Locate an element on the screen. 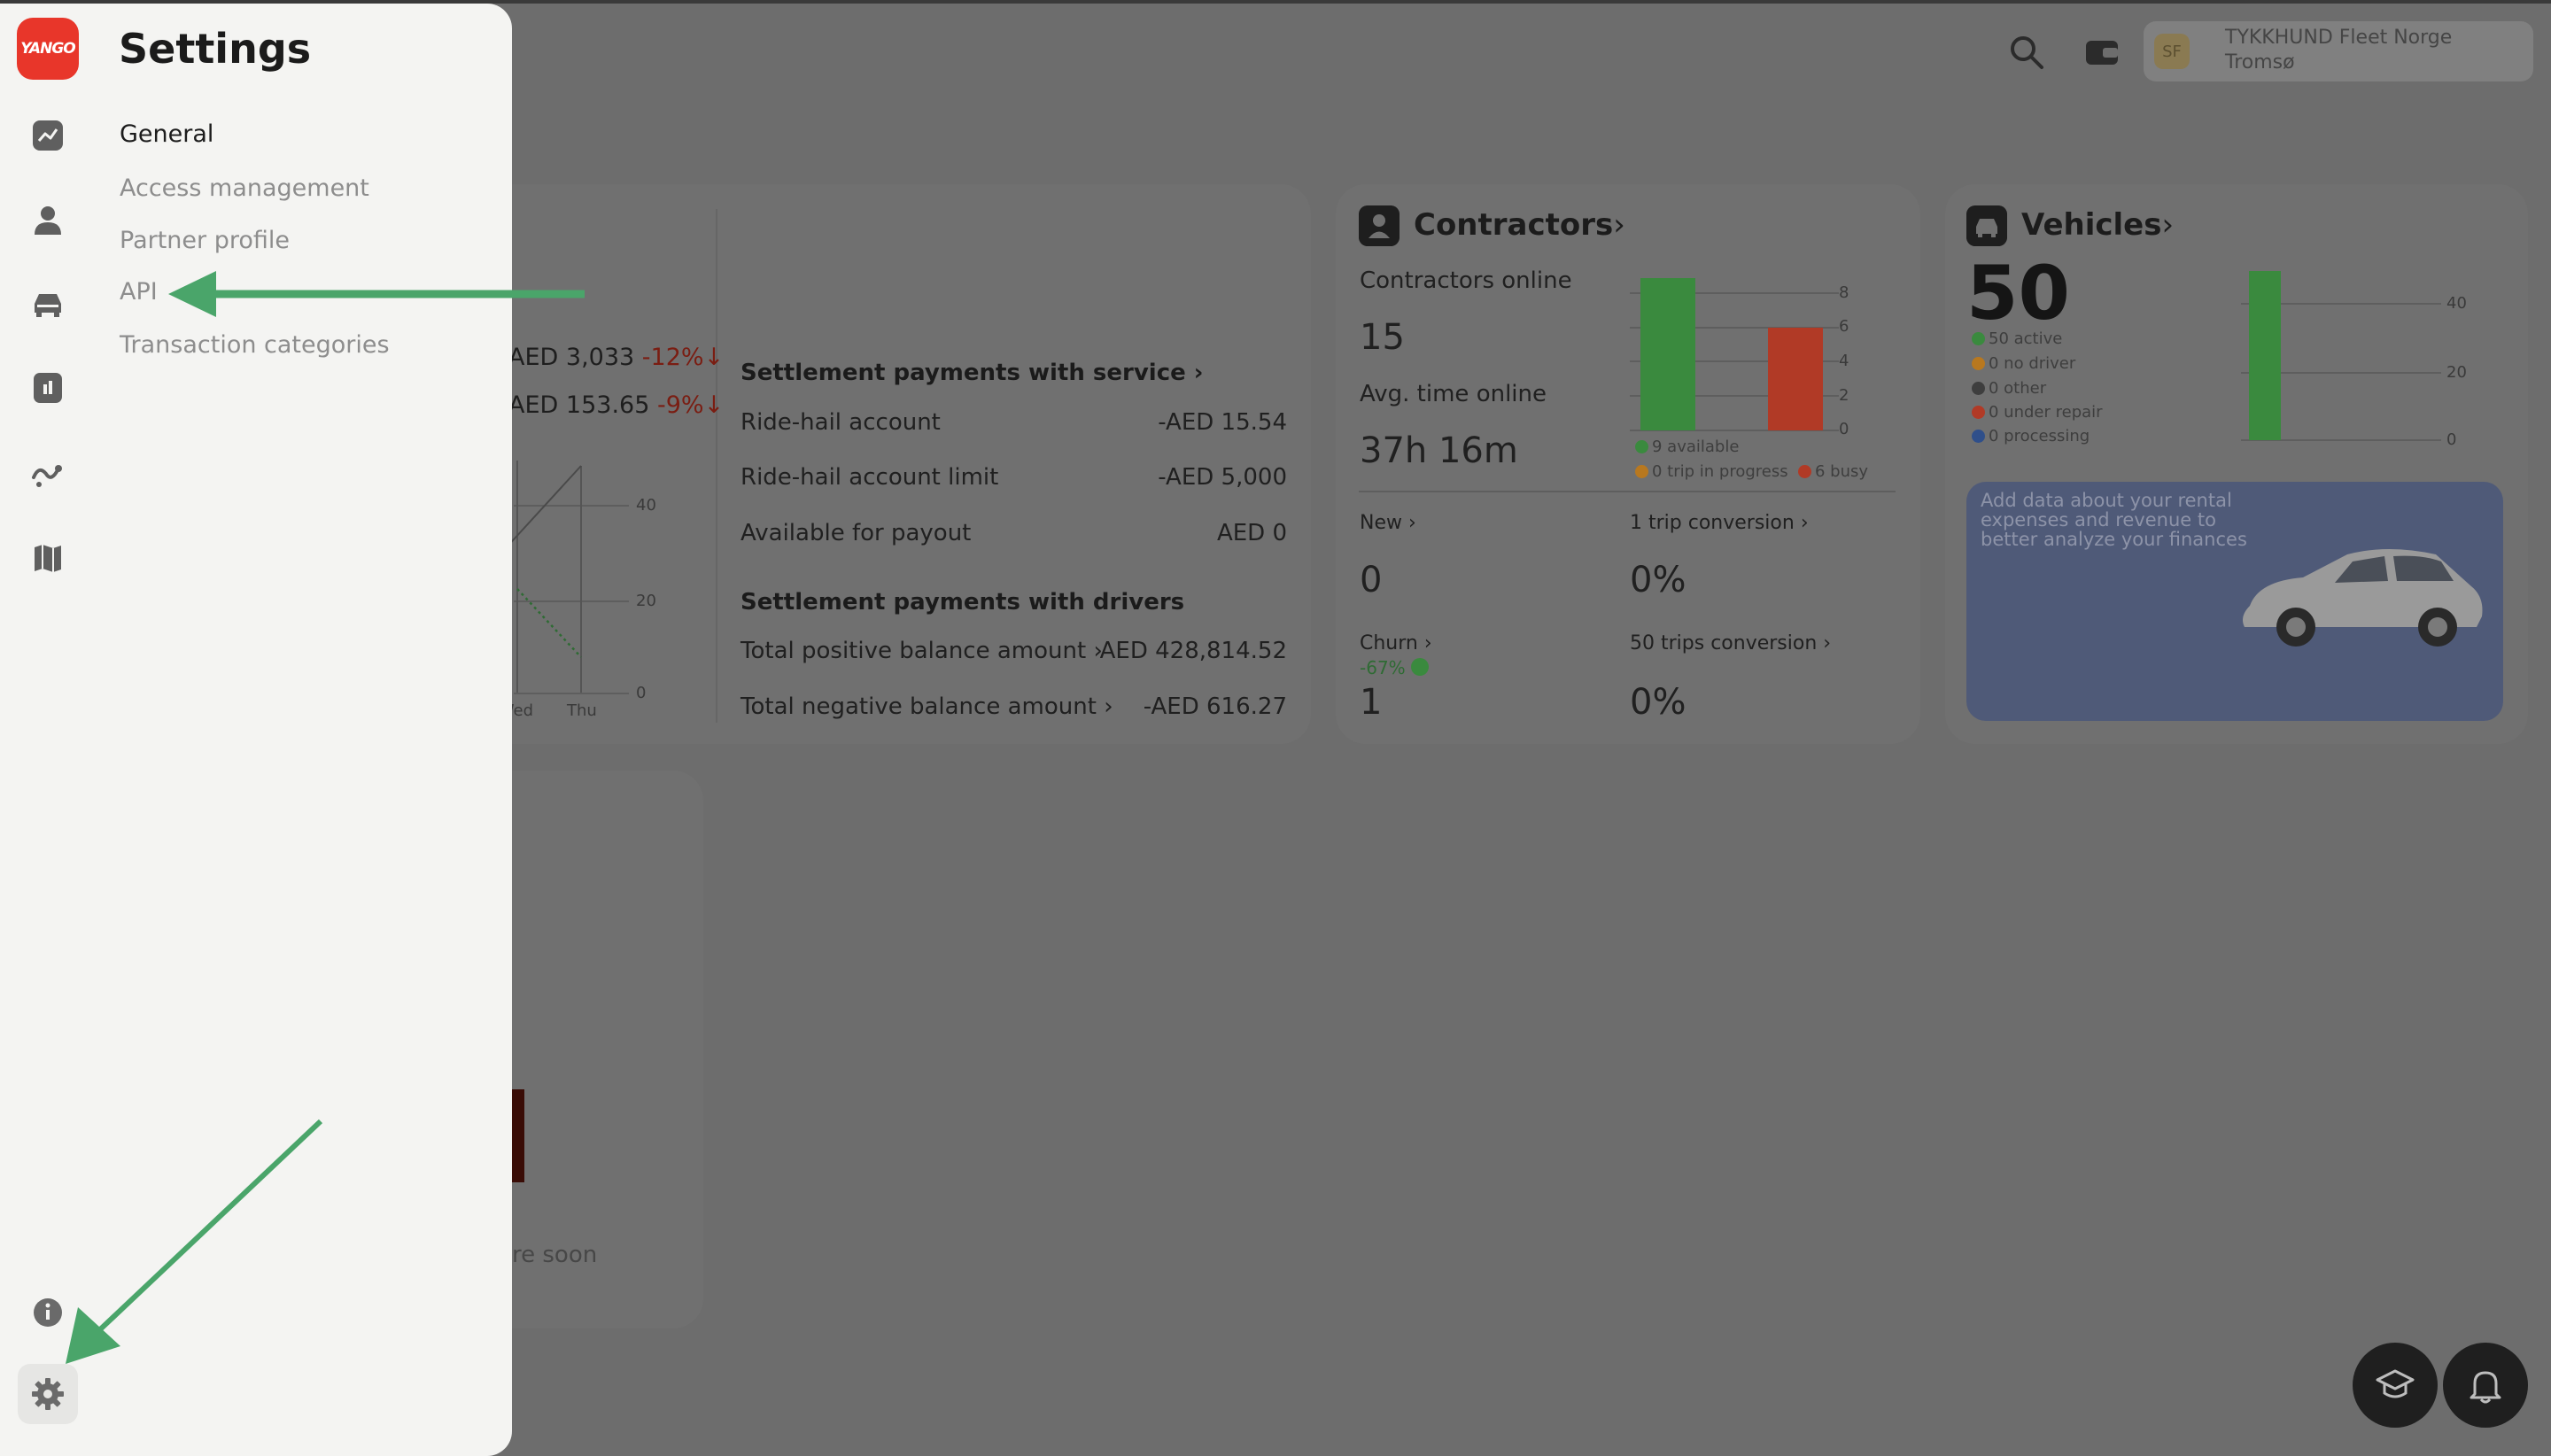 The height and width of the screenshot is (1456, 2551). divider is located at coordinates (1628, 491).